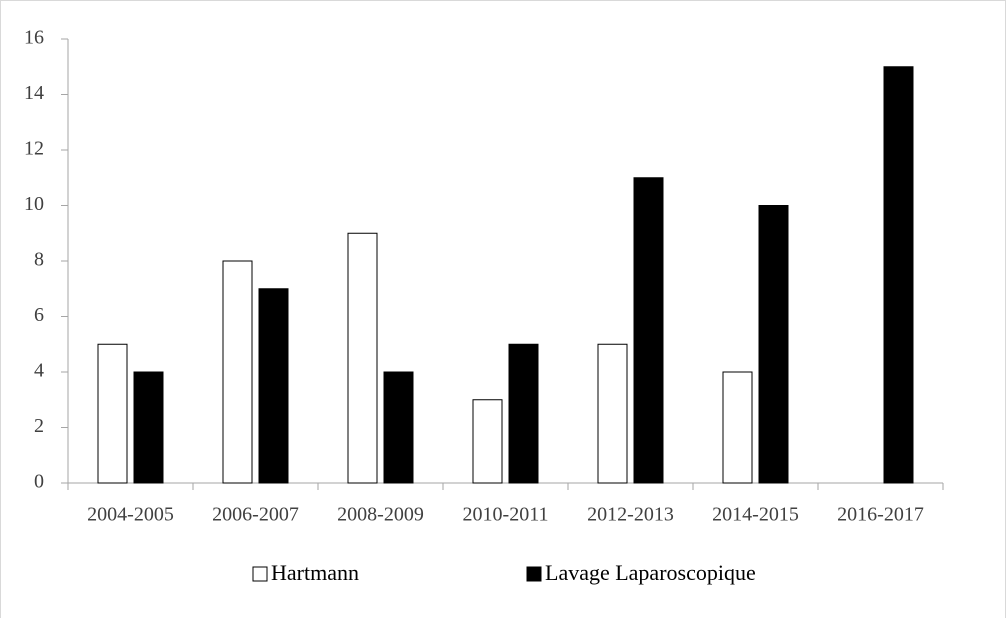 This screenshot has width=1007, height=618. Describe the element at coordinates (755, 515) in the screenshot. I see `x-tick-label: 2014-2015` at that location.